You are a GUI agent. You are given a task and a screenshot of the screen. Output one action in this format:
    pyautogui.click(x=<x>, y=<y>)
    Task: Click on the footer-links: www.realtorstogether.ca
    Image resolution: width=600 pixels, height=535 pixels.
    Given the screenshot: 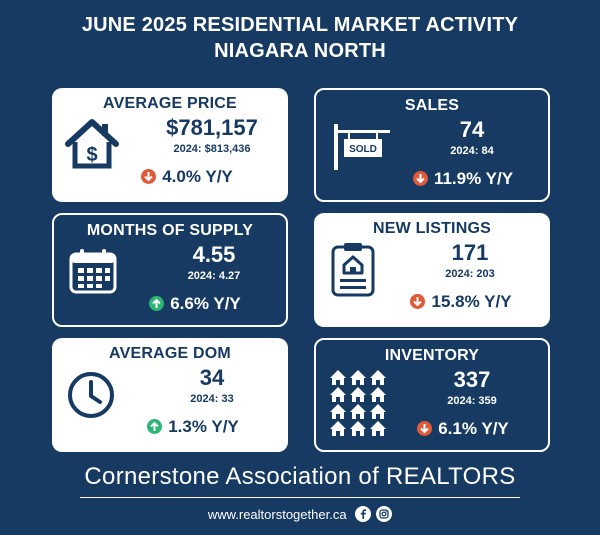 What is the action you would take?
    pyautogui.click(x=300, y=514)
    